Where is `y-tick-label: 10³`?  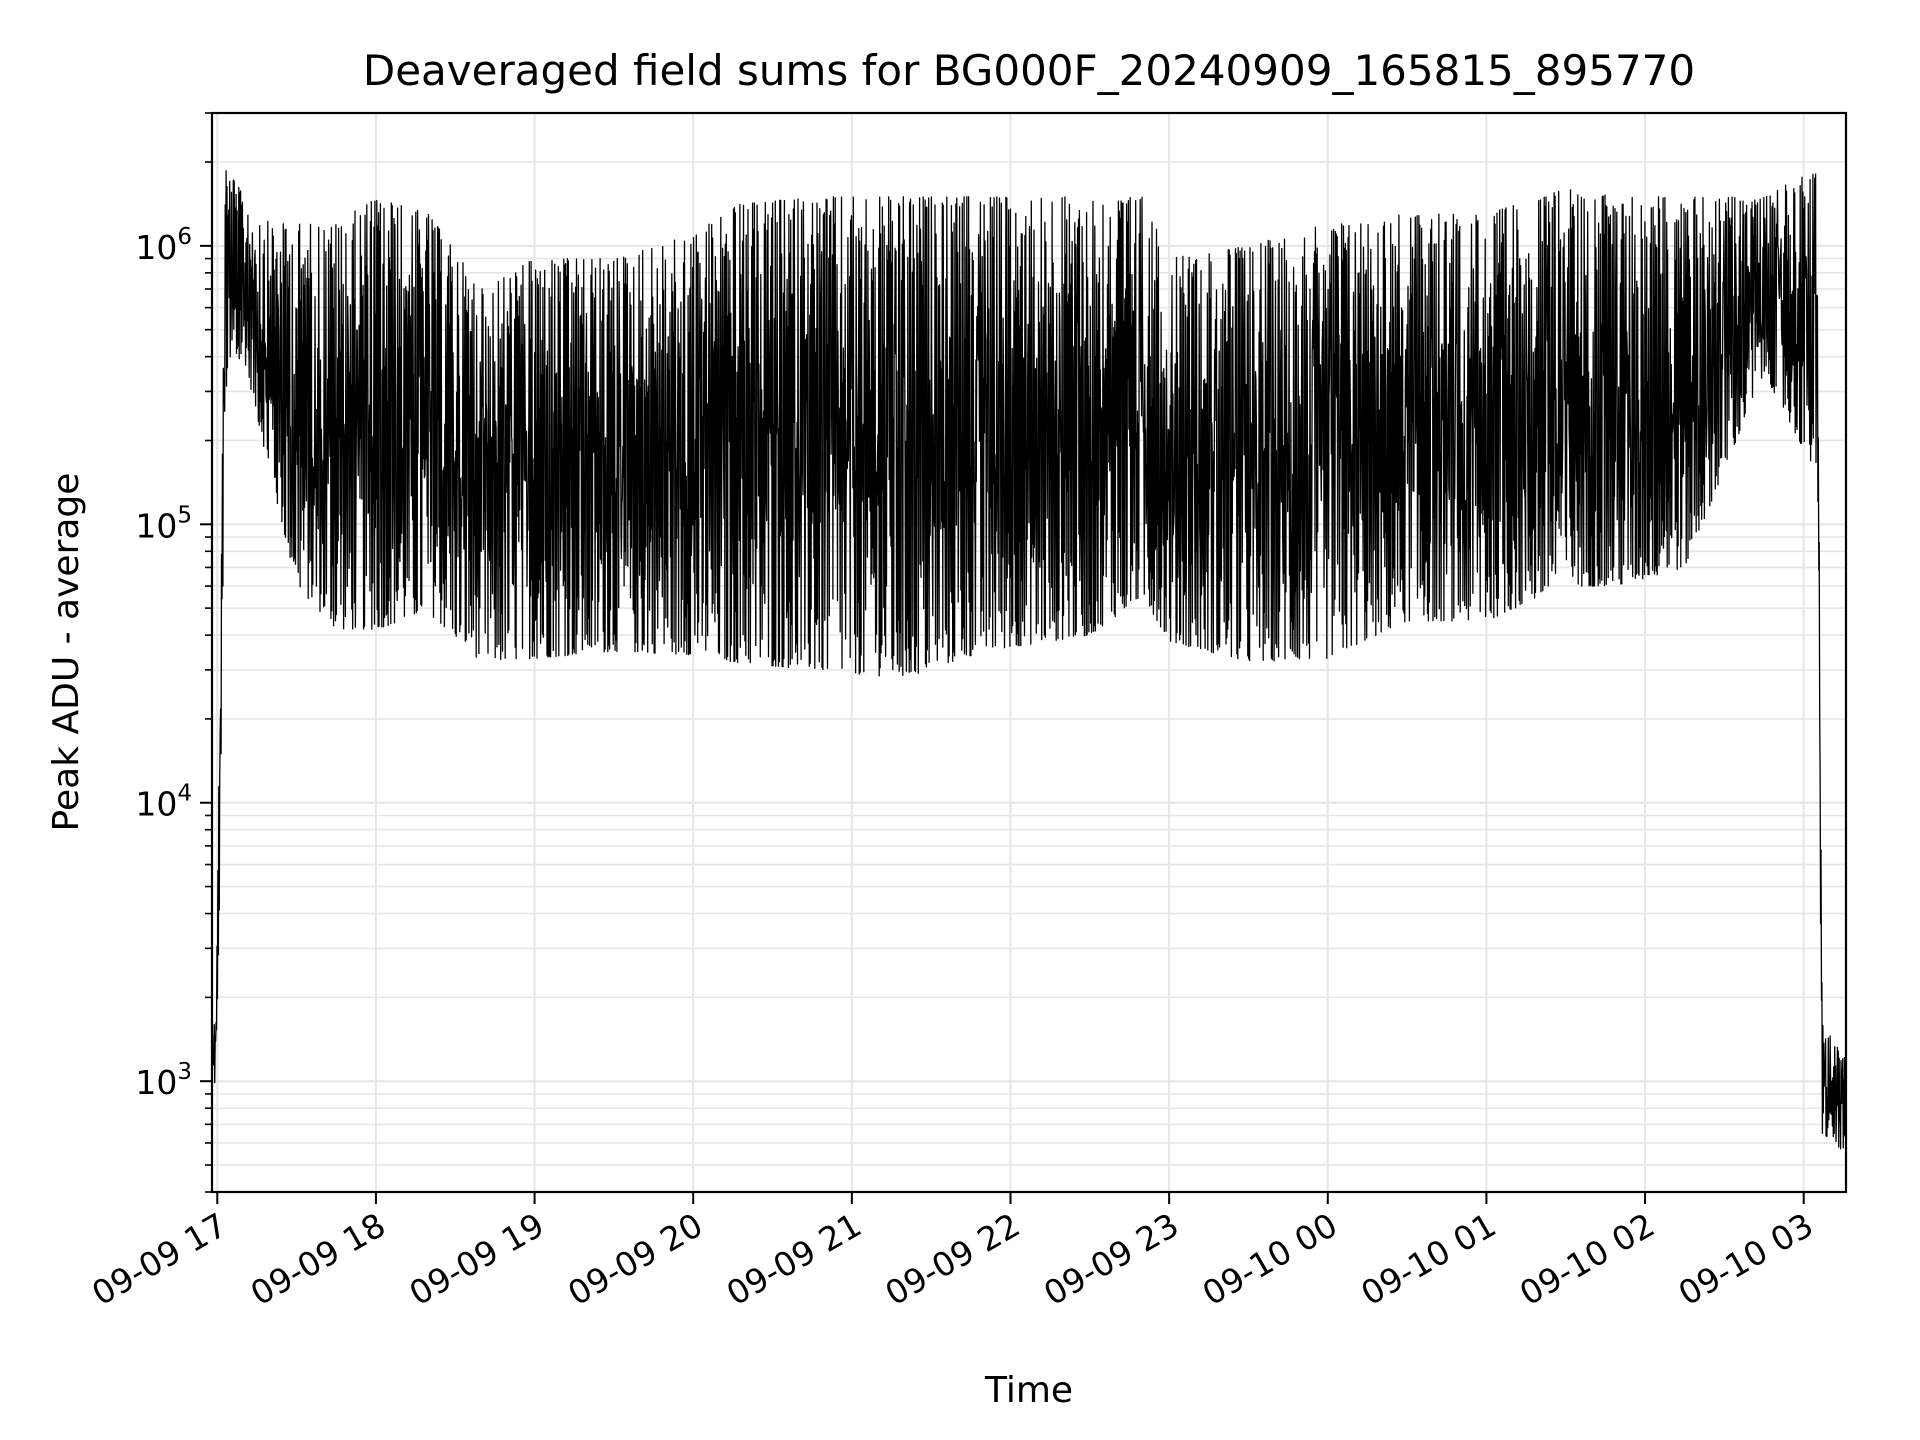
y-tick-label: 10³ is located at coordinates (163, 1080).